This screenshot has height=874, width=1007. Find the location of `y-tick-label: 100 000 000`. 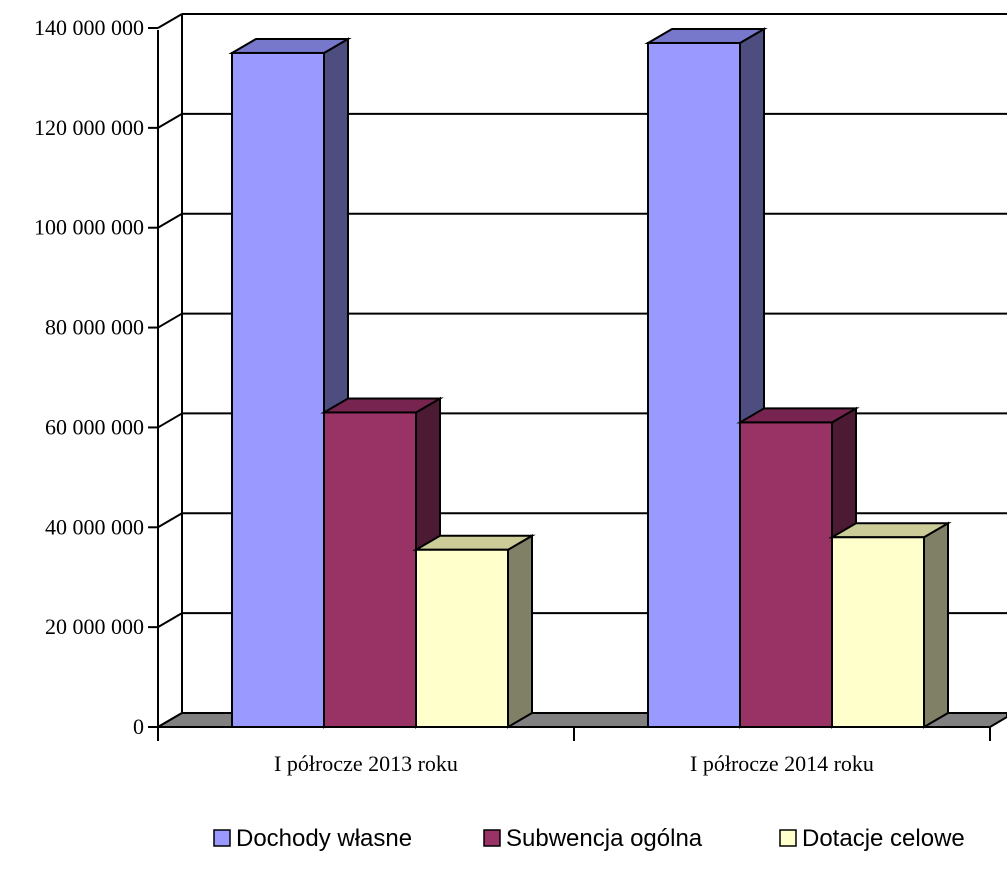

y-tick-label: 100 000 000 is located at coordinates (89, 227).